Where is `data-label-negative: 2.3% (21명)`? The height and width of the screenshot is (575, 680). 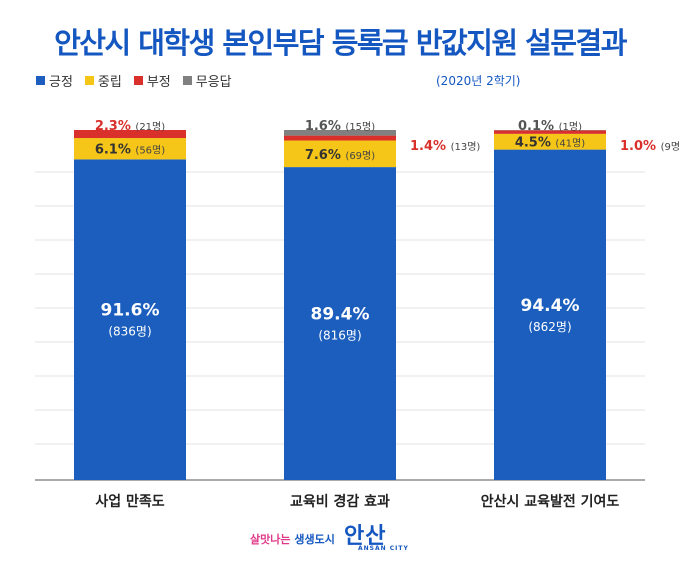 data-label-negative: 2.3% (21명) is located at coordinates (130, 126).